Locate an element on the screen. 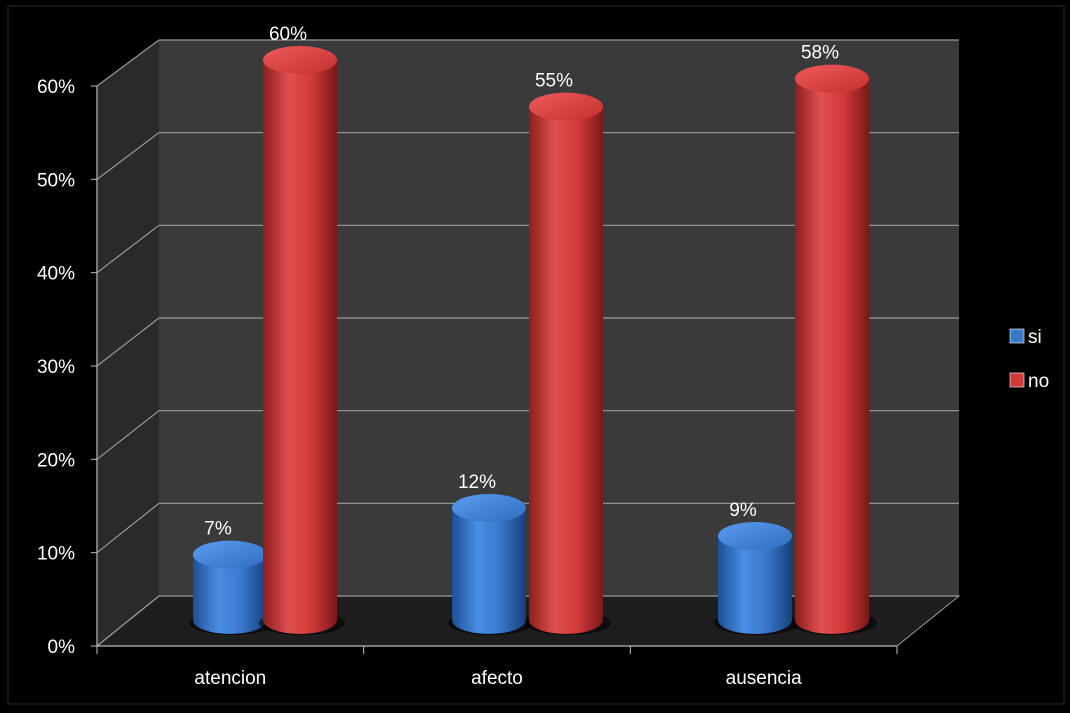 This screenshot has height=713, width=1070. y-tick-label: 30% is located at coordinates (56, 367).